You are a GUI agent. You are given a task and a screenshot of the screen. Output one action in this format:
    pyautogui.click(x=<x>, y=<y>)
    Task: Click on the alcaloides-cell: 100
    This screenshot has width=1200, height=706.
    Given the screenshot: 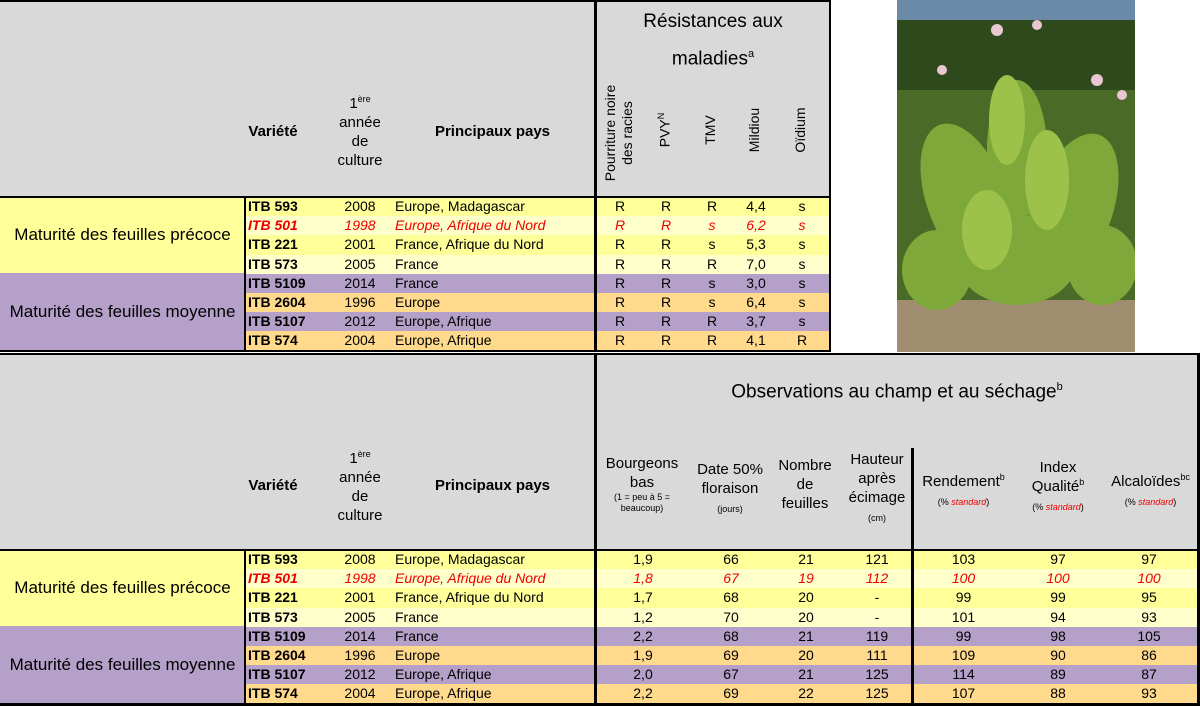 What is the action you would take?
    pyautogui.click(x=1149, y=578)
    